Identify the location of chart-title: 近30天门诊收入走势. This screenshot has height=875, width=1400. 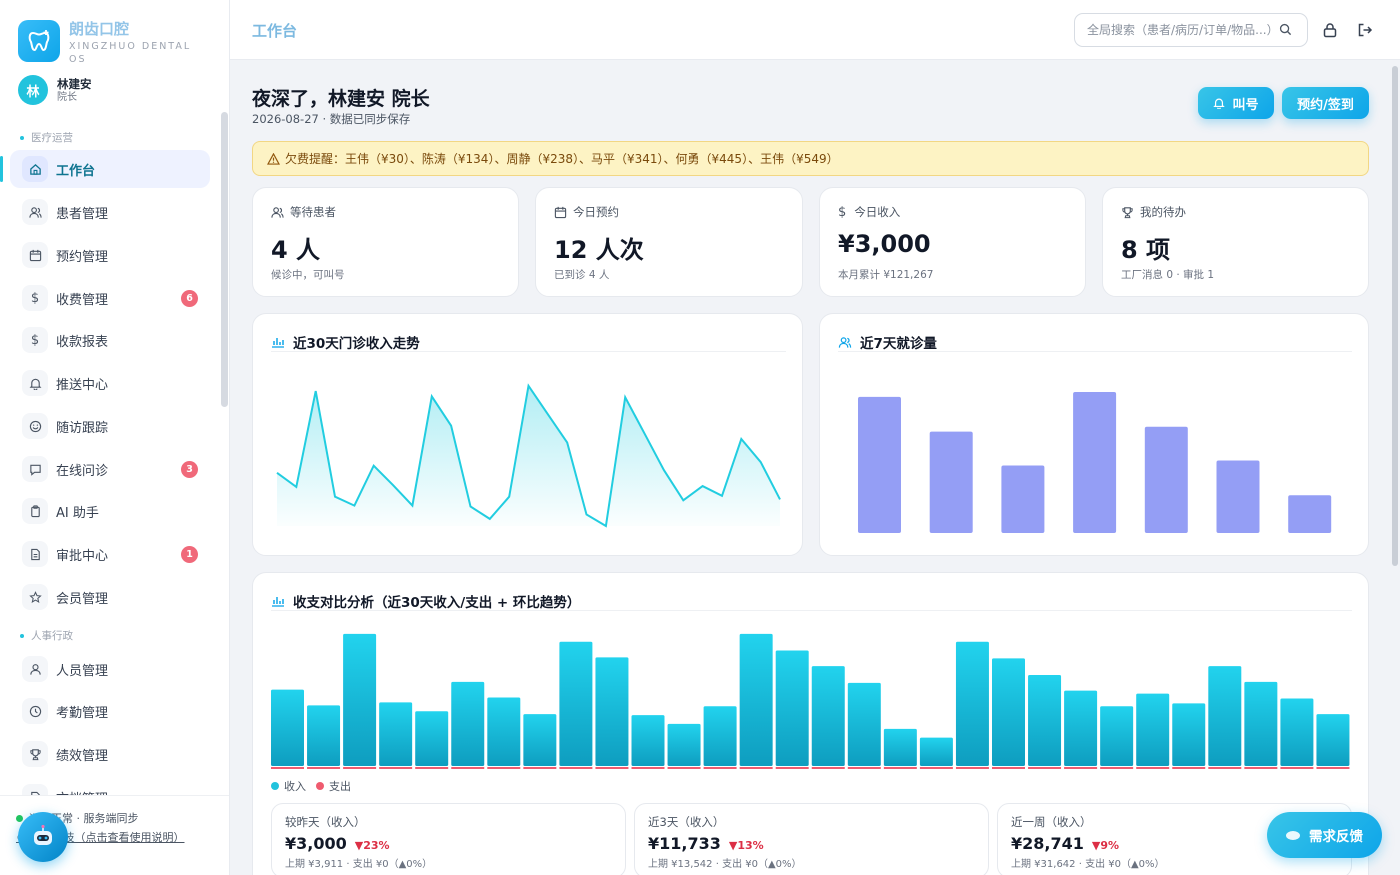
(356, 344).